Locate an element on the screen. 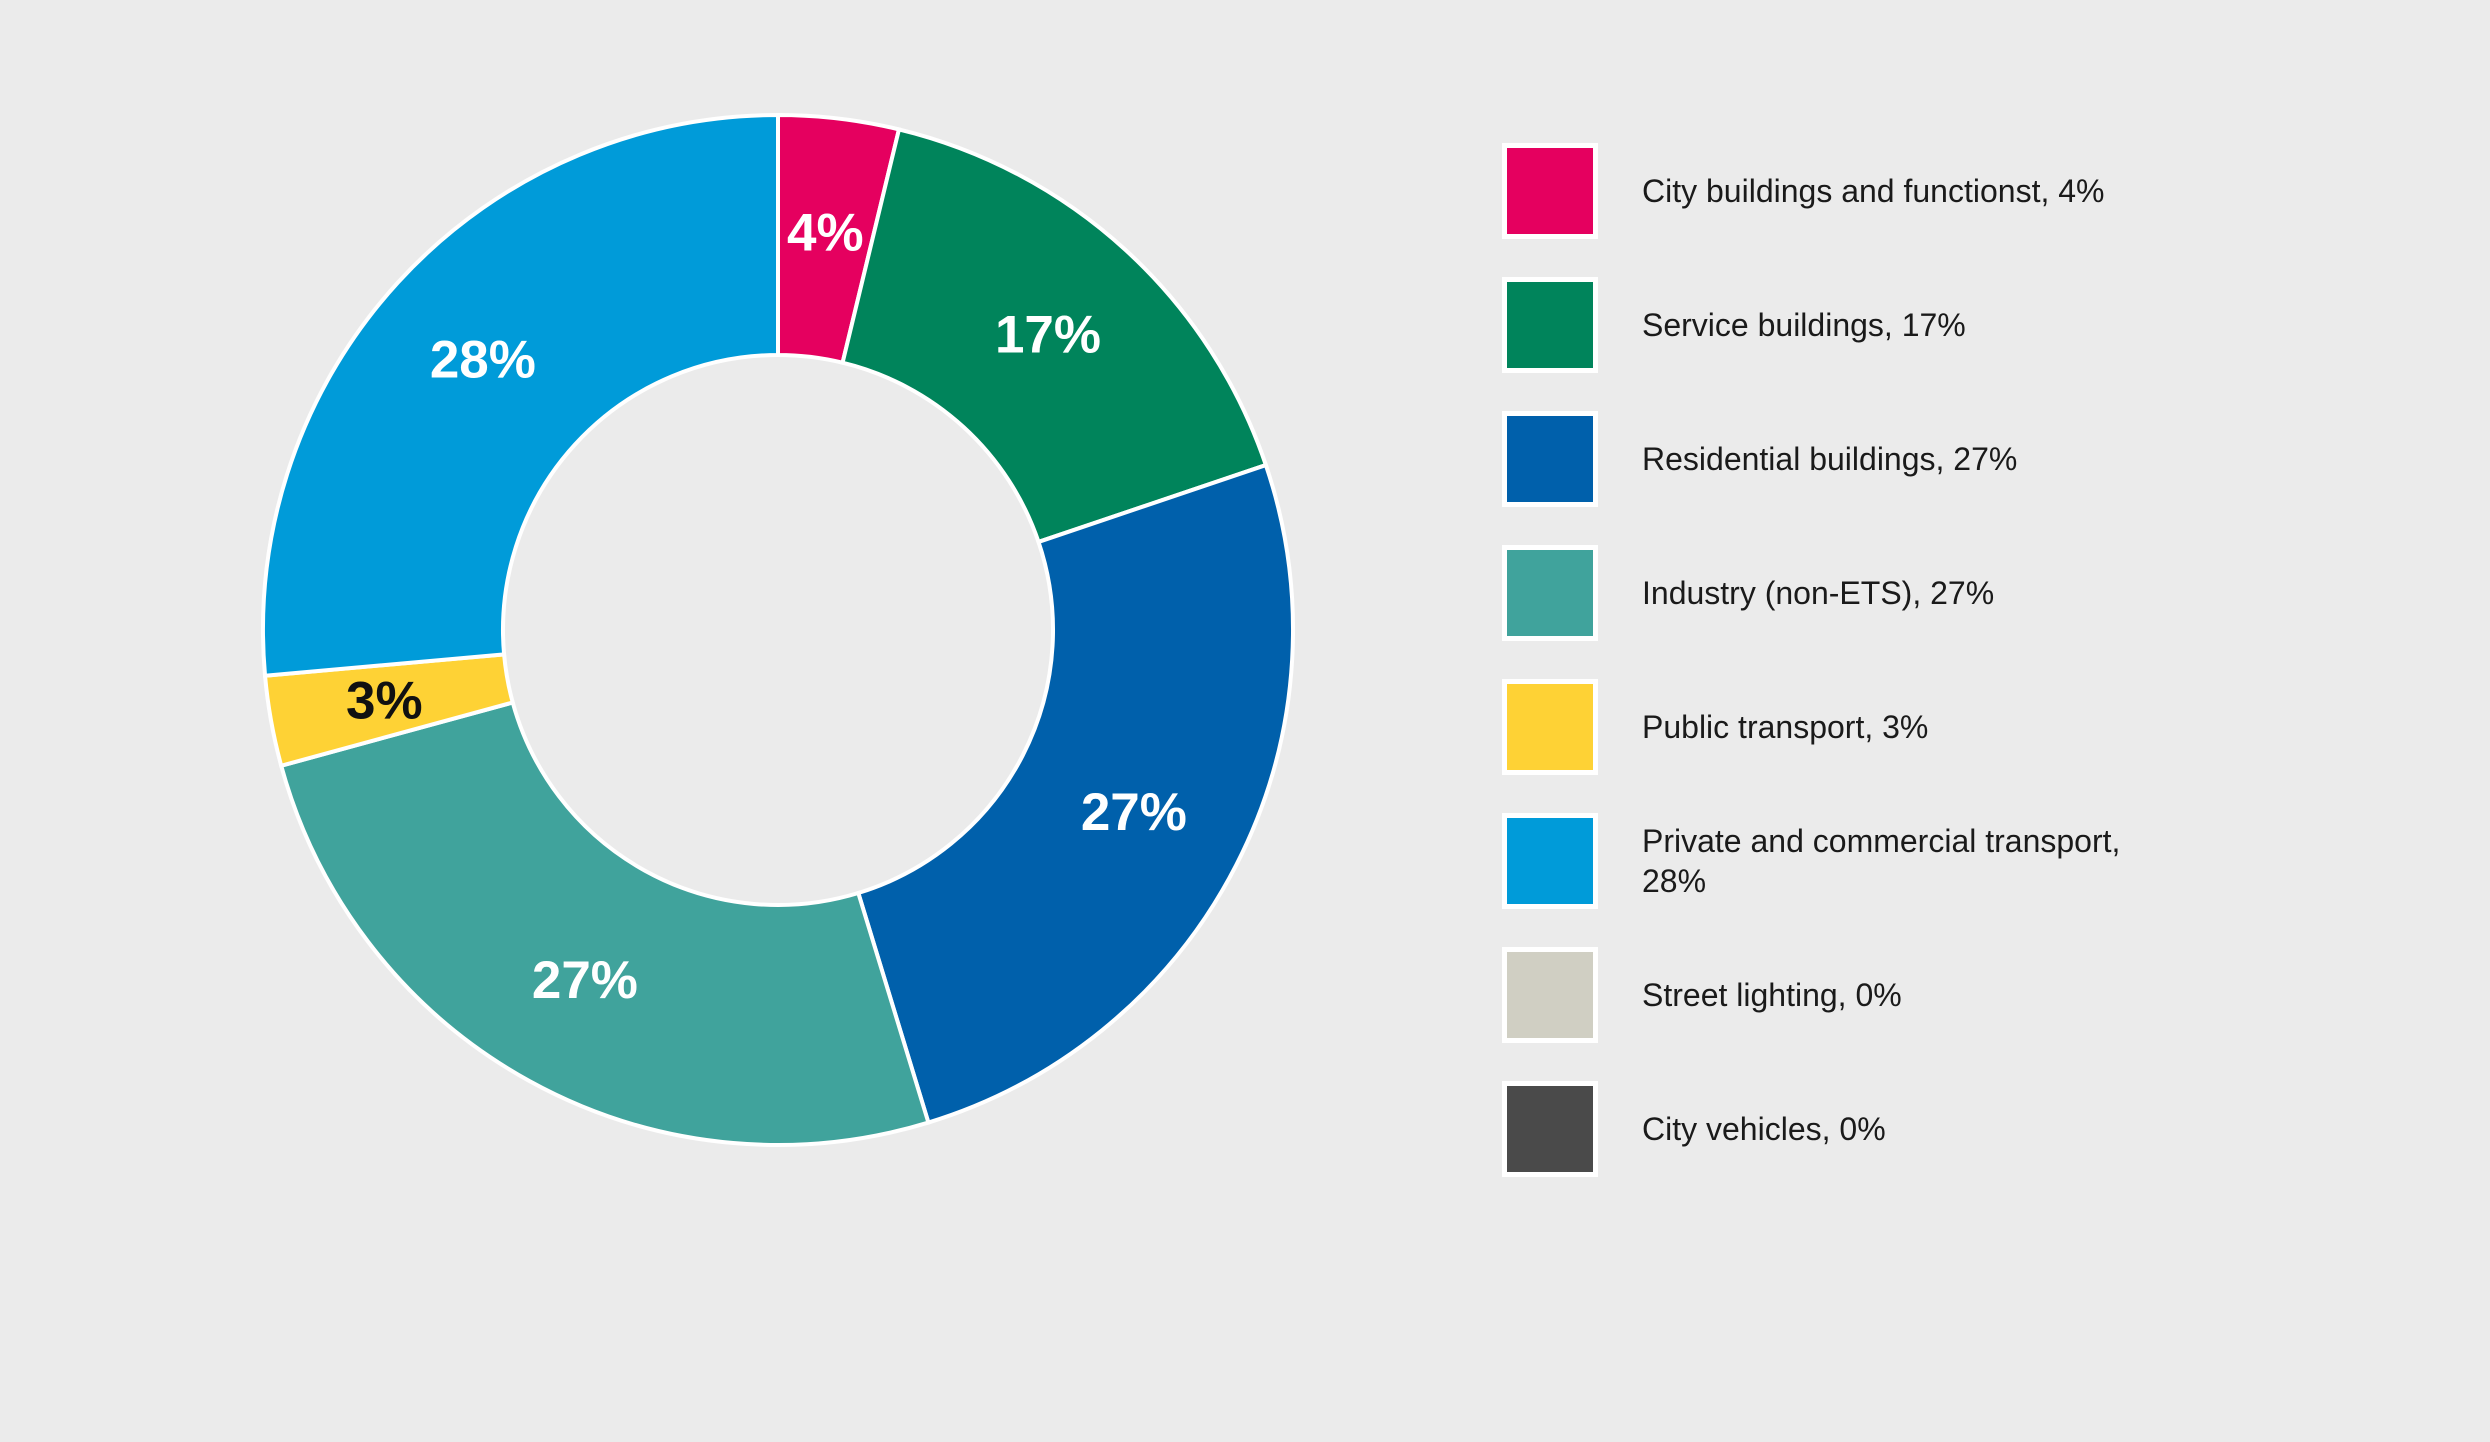 The image size is (2490, 1442). legend-item-public-transport: Public transport, 3% is located at coordinates (1822, 732).